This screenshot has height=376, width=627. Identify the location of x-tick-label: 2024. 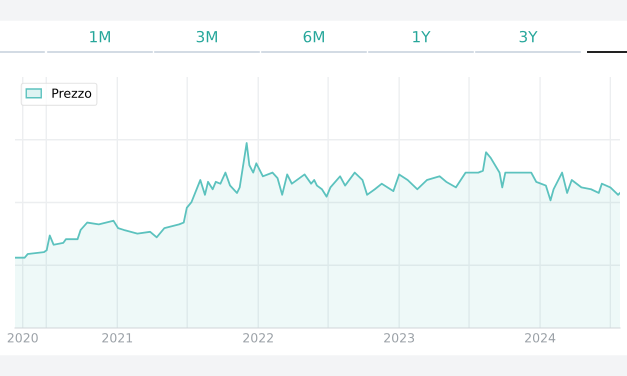
(540, 338).